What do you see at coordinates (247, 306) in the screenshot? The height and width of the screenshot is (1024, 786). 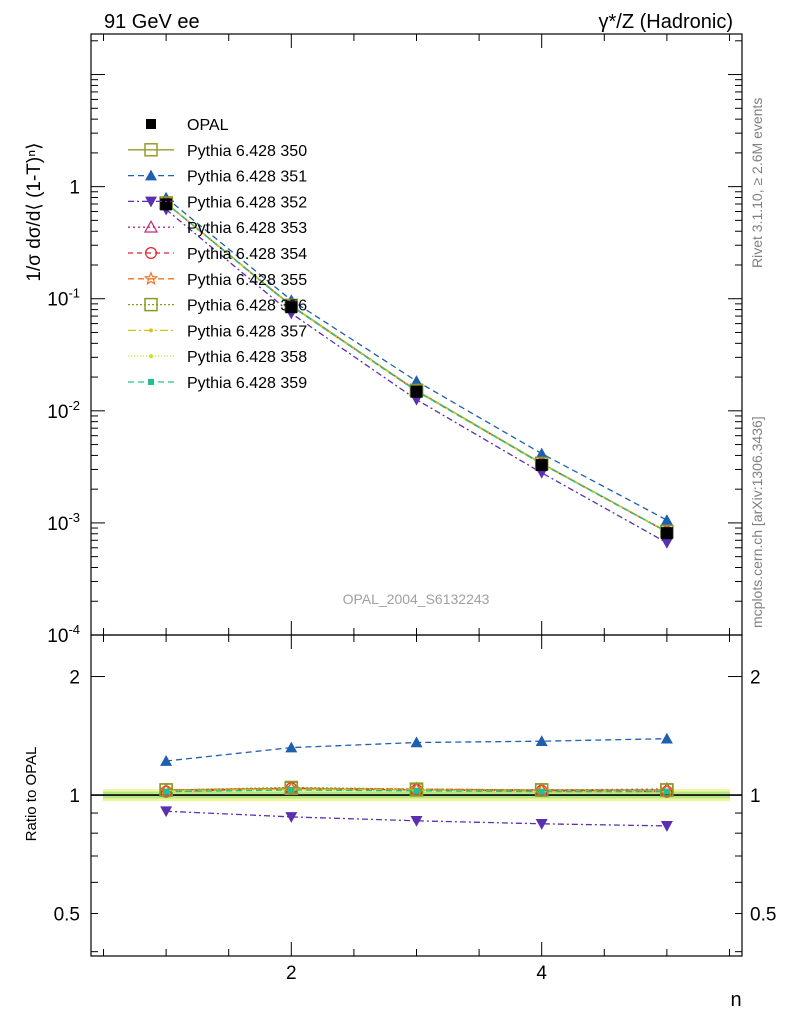 I see `legend-label: Pythia 6.428 356` at bounding box center [247, 306].